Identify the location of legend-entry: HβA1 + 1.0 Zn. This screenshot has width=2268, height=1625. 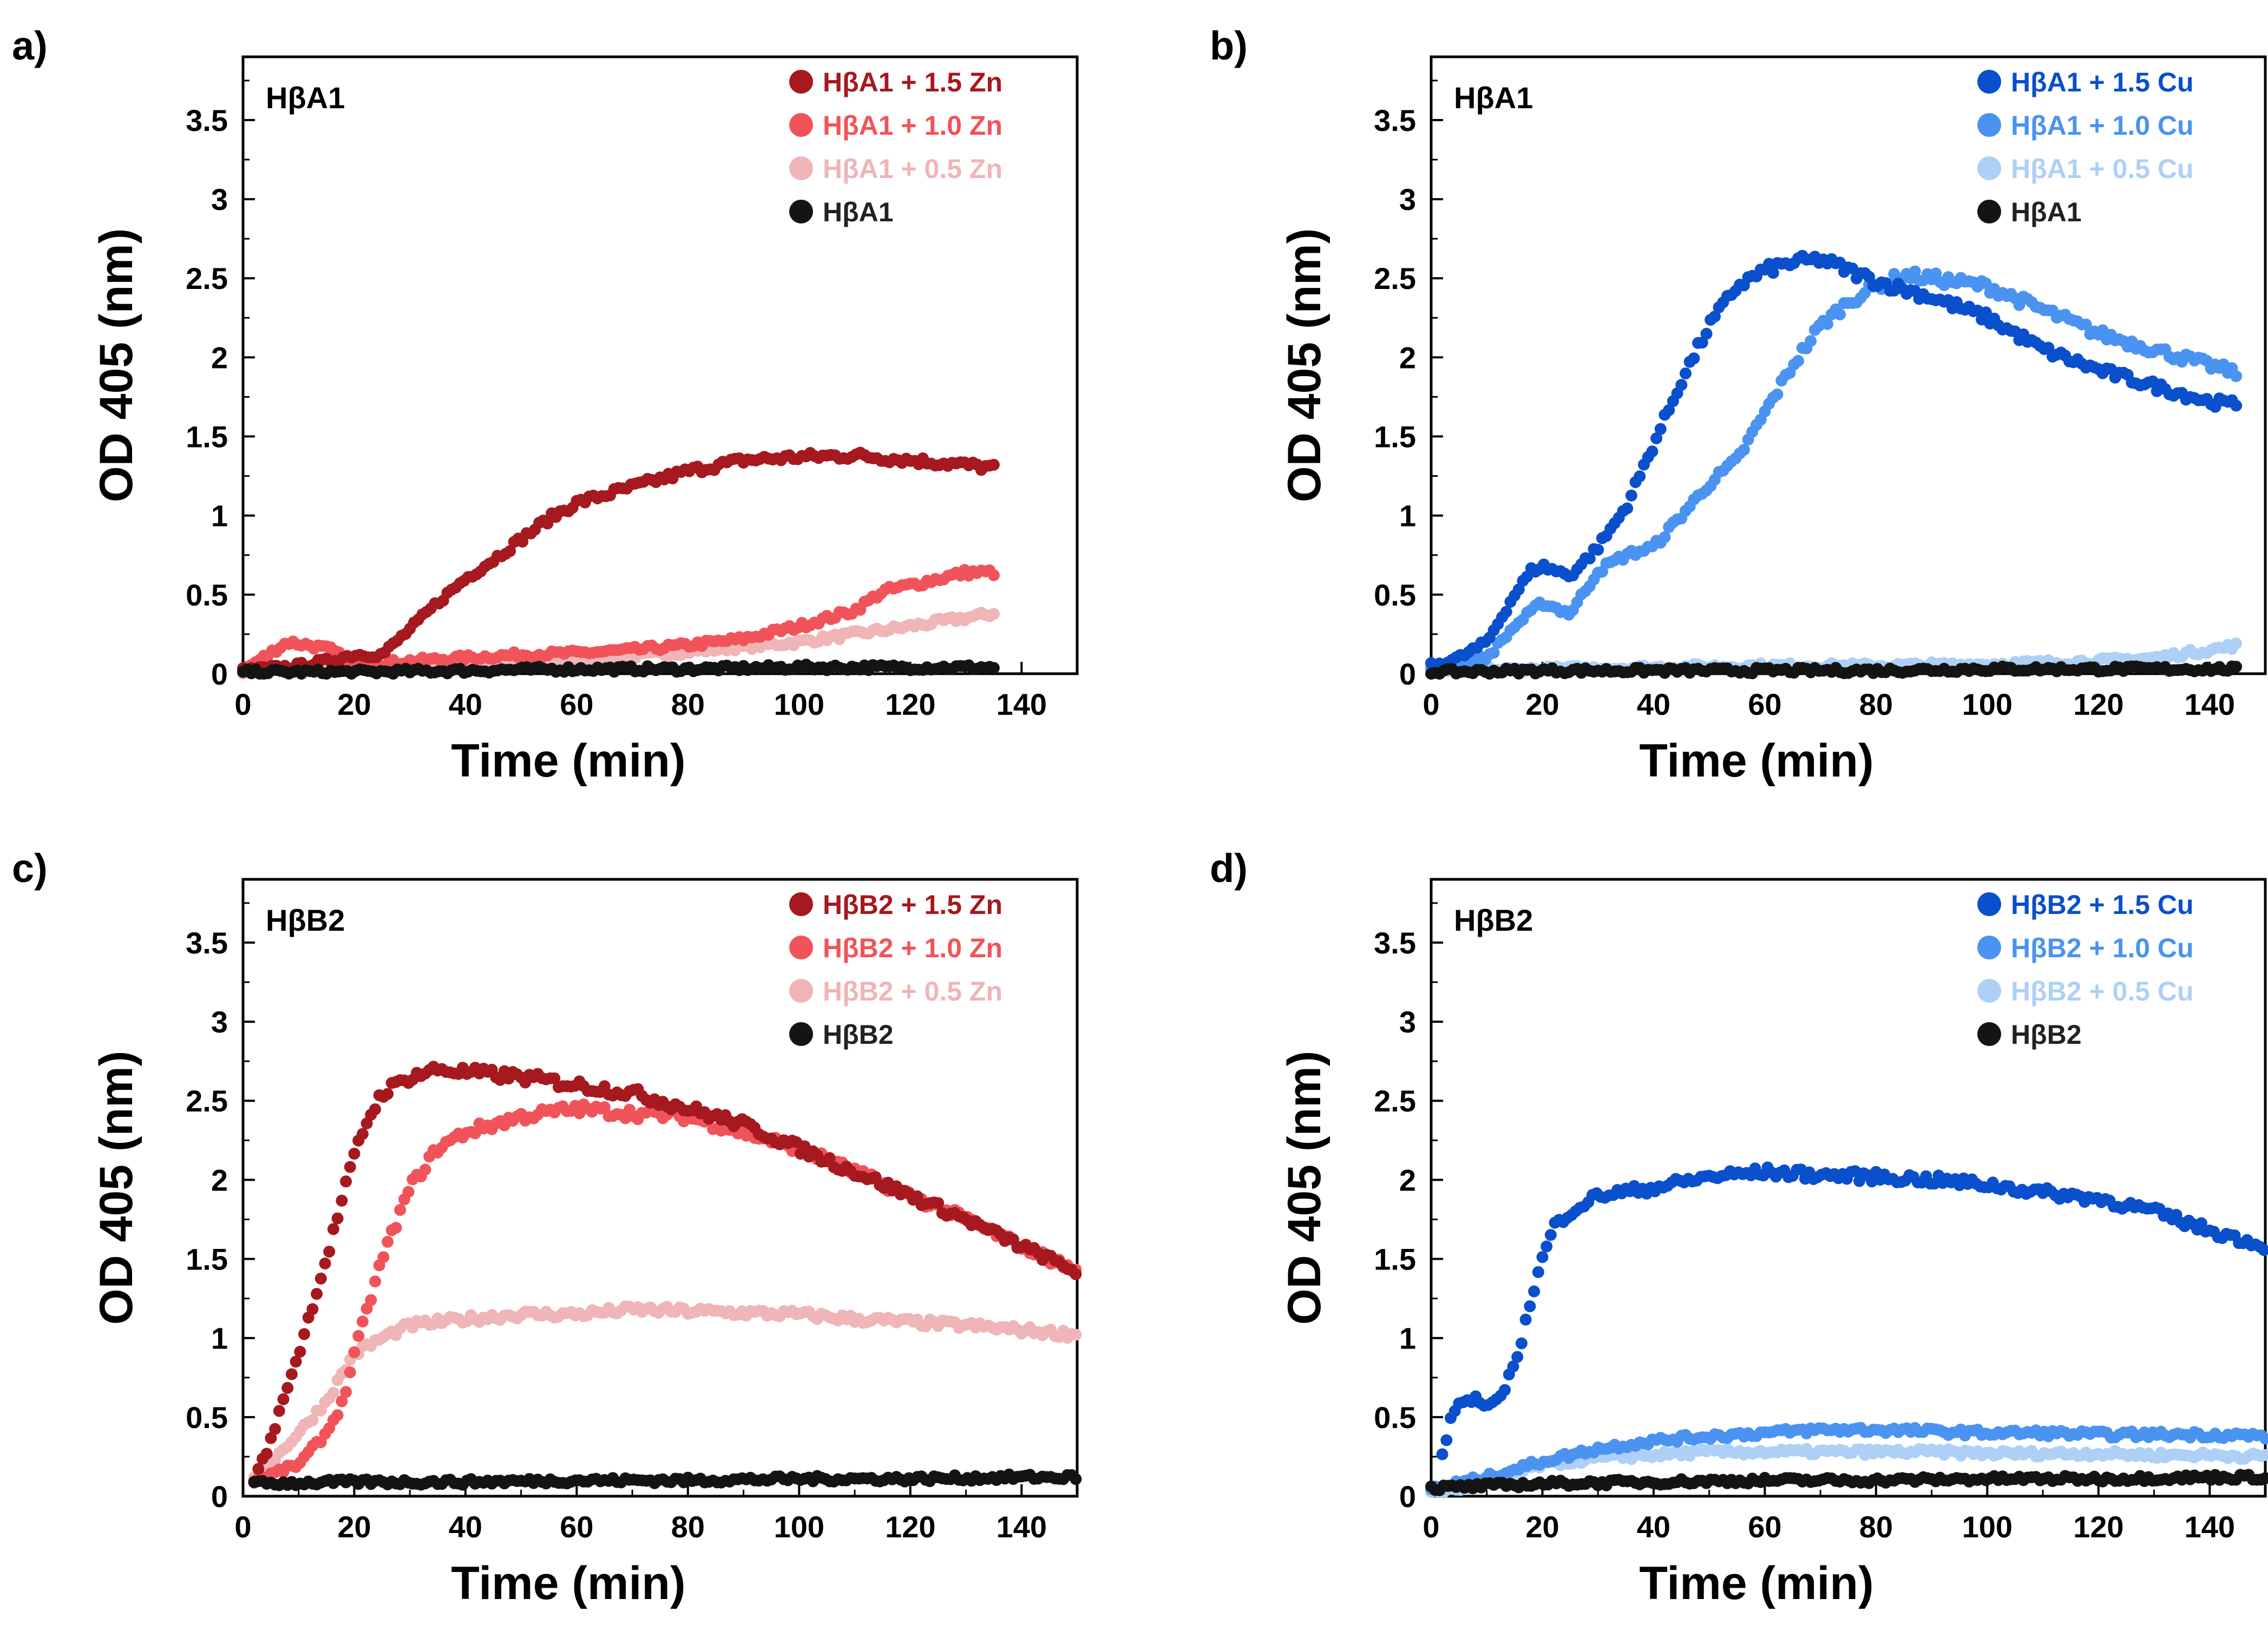
(912, 125).